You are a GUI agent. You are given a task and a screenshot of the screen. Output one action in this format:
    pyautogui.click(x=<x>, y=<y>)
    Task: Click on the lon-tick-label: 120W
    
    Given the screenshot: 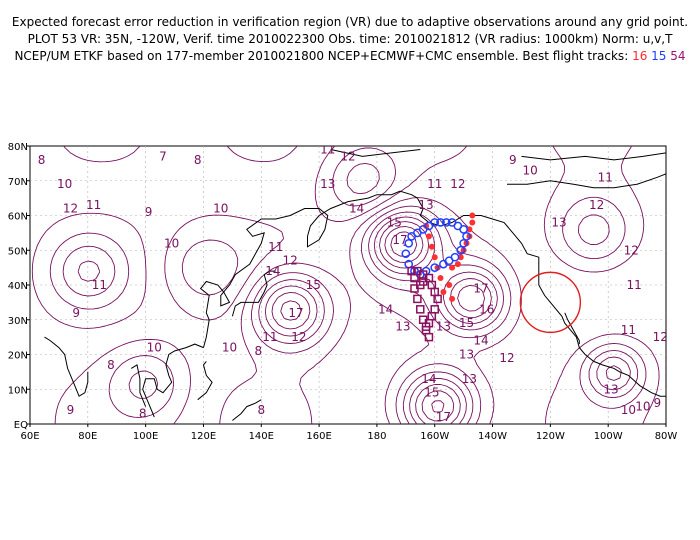 What is the action you would take?
    pyautogui.click(x=550, y=436)
    